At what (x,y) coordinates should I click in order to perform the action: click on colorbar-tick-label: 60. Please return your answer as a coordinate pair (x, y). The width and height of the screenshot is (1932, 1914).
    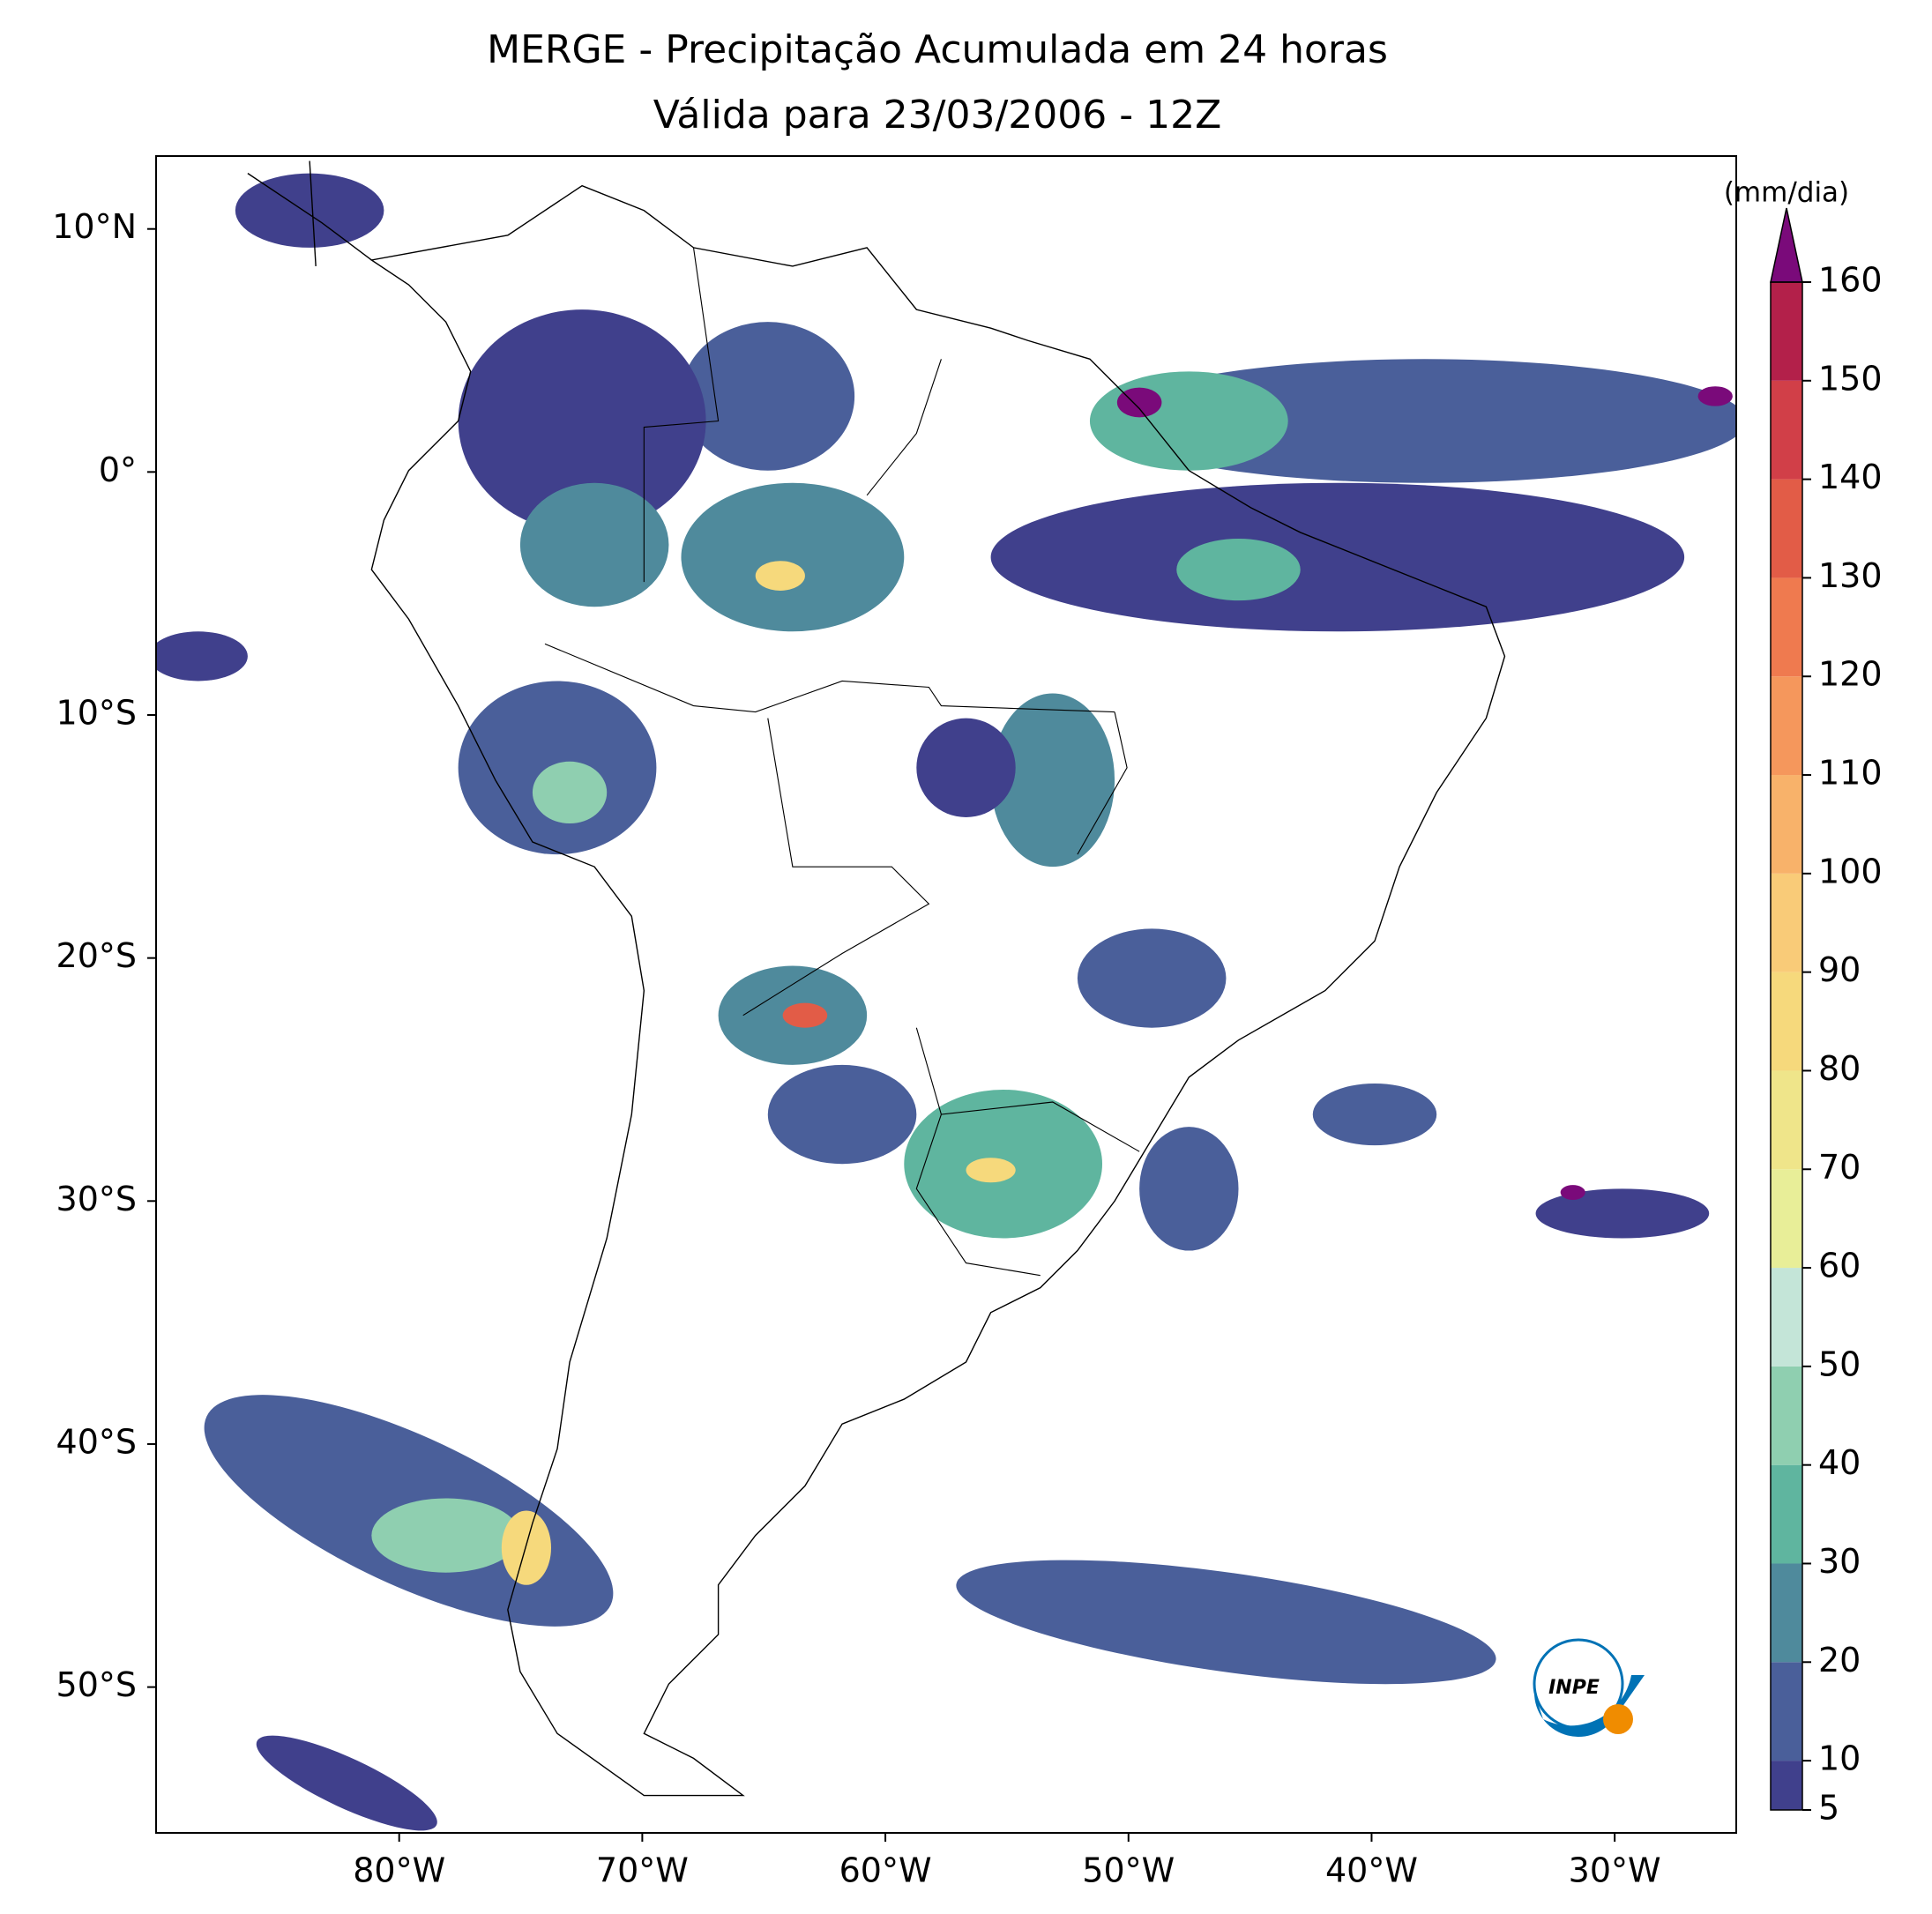
    Looking at the image, I should click on (1839, 1266).